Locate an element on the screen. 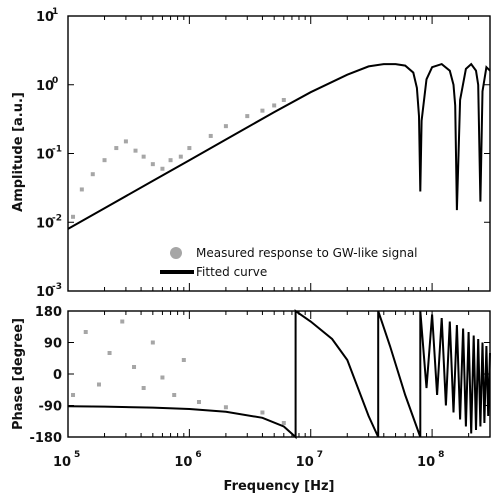  y-tick-exponent: -1 is located at coordinates (57, 150).